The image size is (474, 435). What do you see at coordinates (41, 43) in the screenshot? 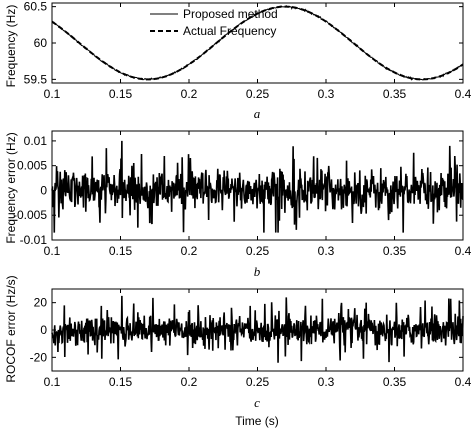
I see `y-tick-label: 60` at bounding box center [41, 43].